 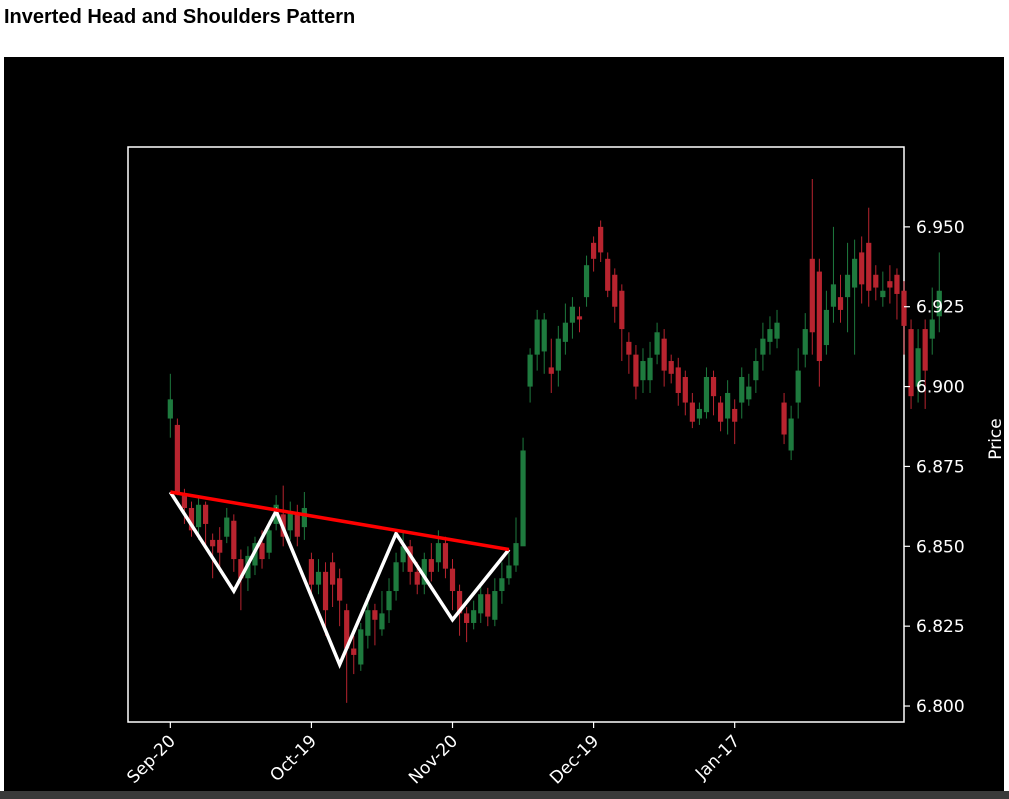 What do you see at coordinates (940, 627) in the screenshot?
I see `y-tick-label: 6.825` at bounding box center [940, 627].